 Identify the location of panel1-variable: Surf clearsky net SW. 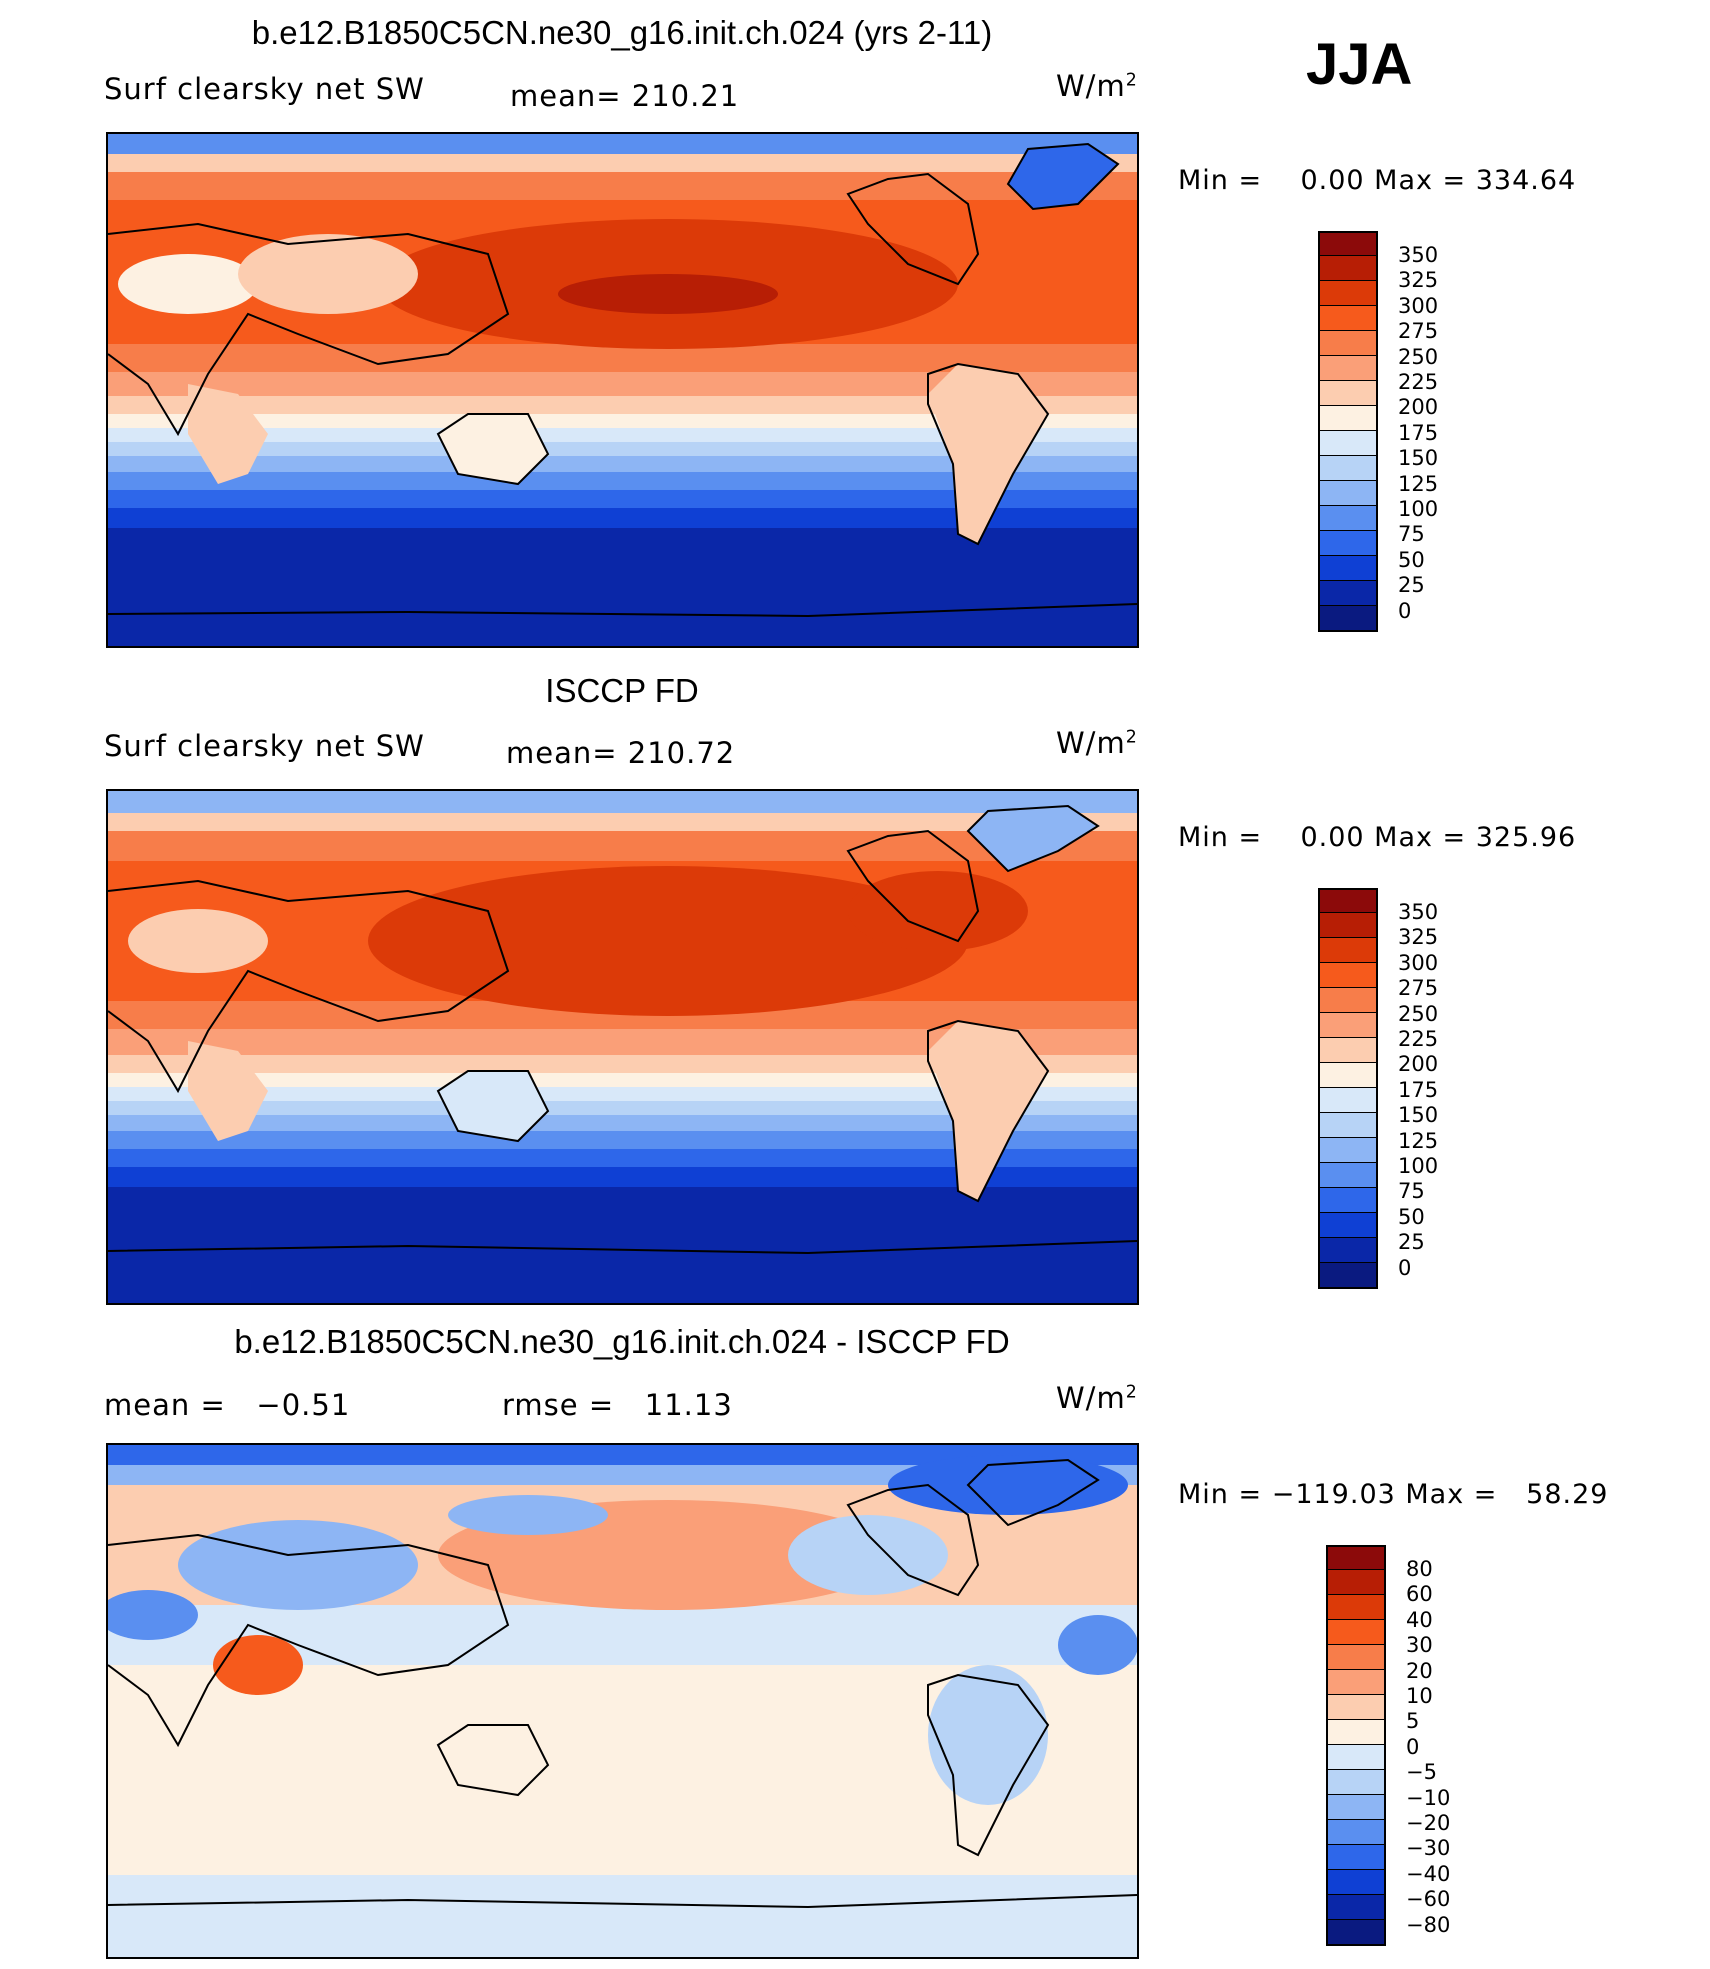
(264, 89).